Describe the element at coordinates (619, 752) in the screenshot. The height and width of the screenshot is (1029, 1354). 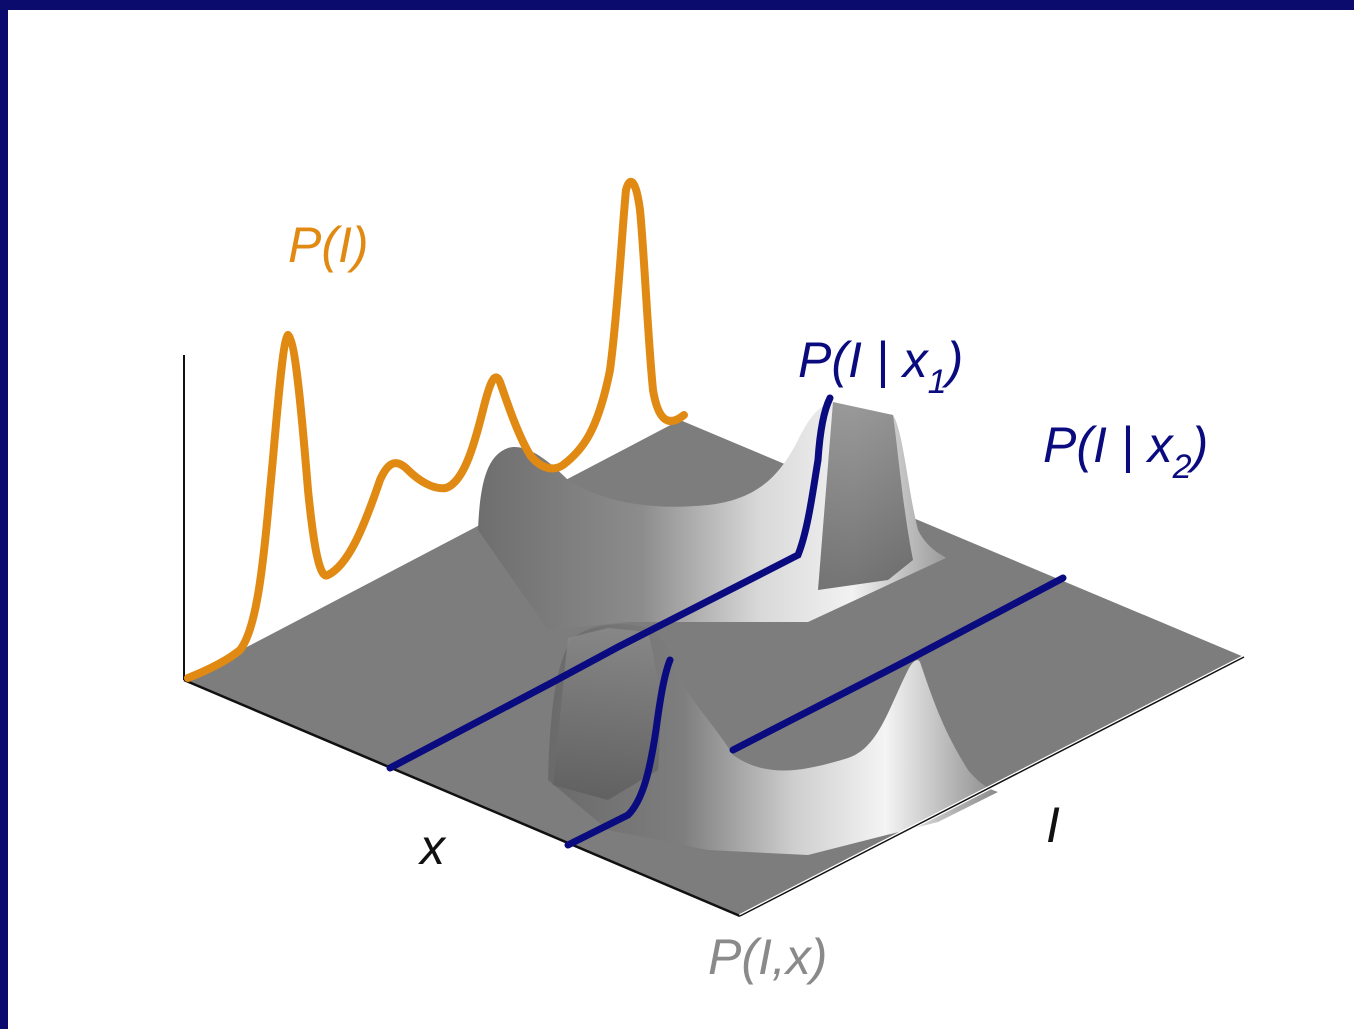
I see `conditional-slice-x1-front` at that location.